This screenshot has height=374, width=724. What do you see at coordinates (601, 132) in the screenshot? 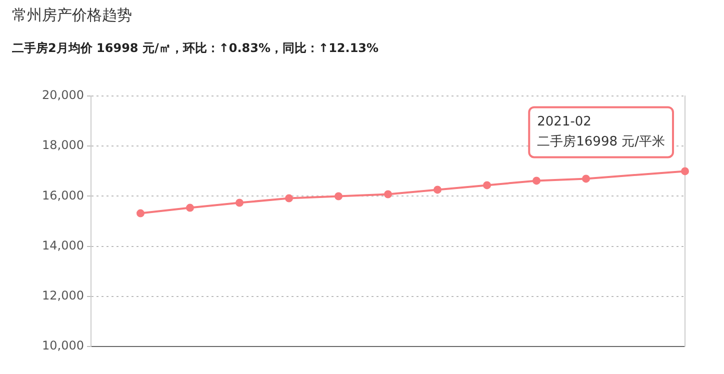
I see `annotation: 2021-02 二手房16998 元/平米` at bounding box center [601, 132].